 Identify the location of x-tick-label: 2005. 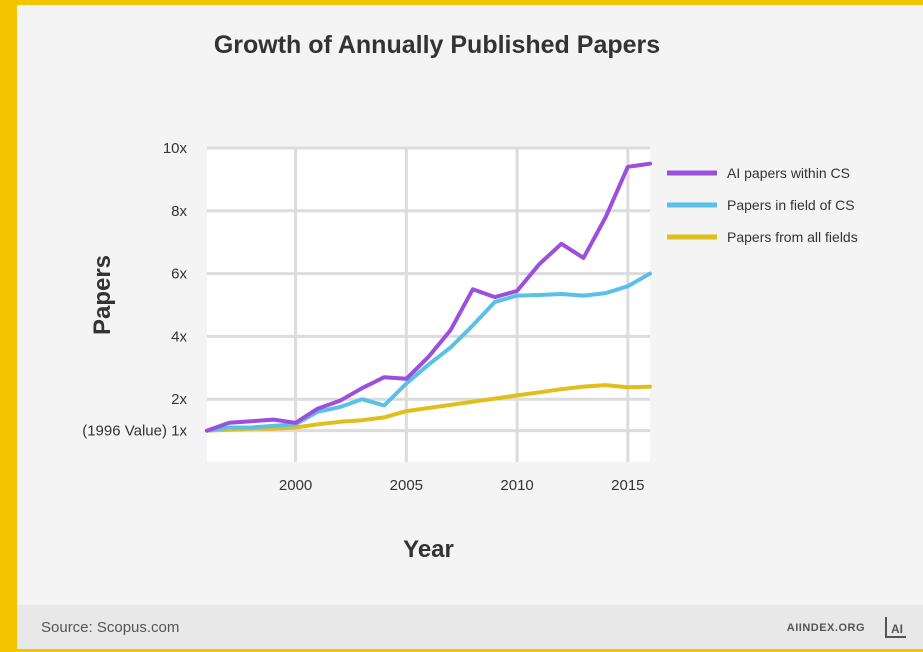
(406, 485).